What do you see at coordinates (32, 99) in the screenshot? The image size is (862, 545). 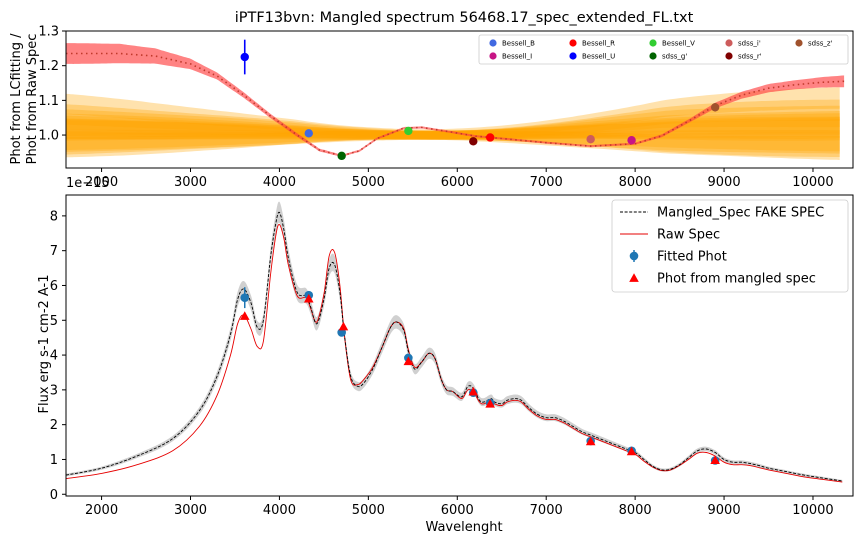 I see `top-y-label-line2: Phot from Raw Spec` at bounding box center [32, 99].